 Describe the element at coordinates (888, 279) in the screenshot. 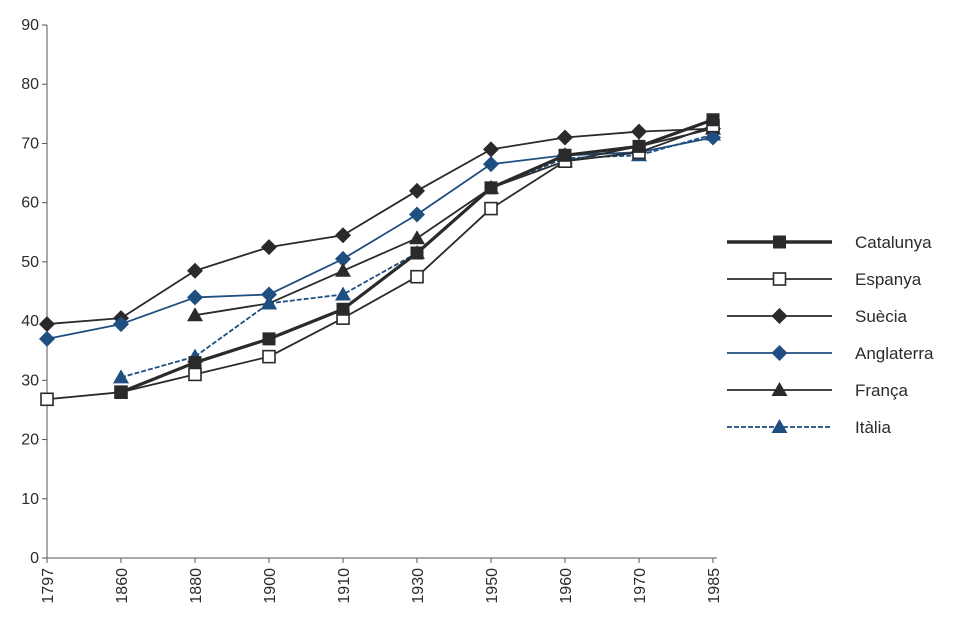

I see `legend-label: Espanya` at that location.